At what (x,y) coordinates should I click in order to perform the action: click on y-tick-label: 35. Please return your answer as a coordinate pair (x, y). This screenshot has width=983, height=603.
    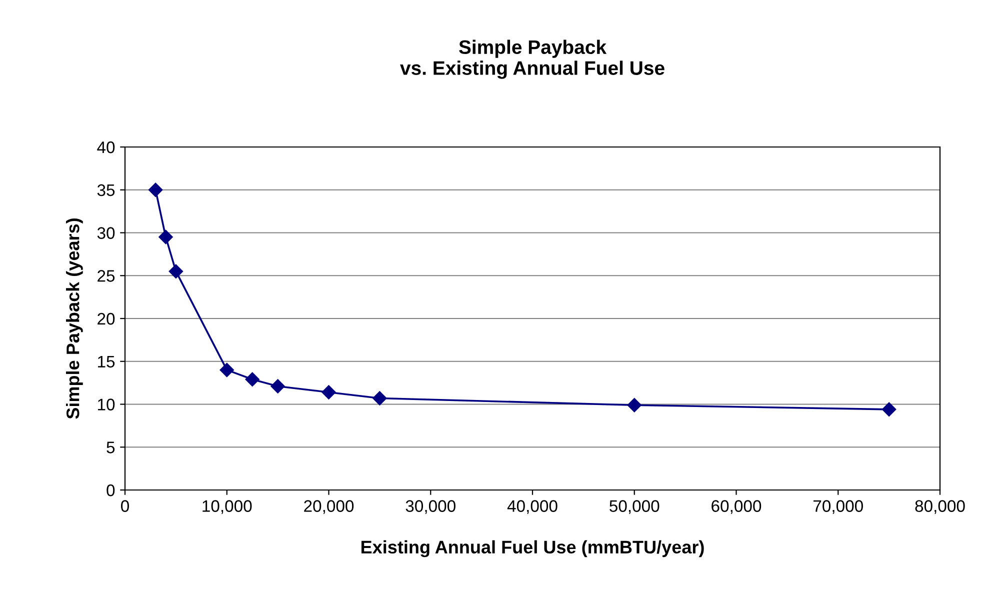
    Looking at the image, I should click on (106, 190).